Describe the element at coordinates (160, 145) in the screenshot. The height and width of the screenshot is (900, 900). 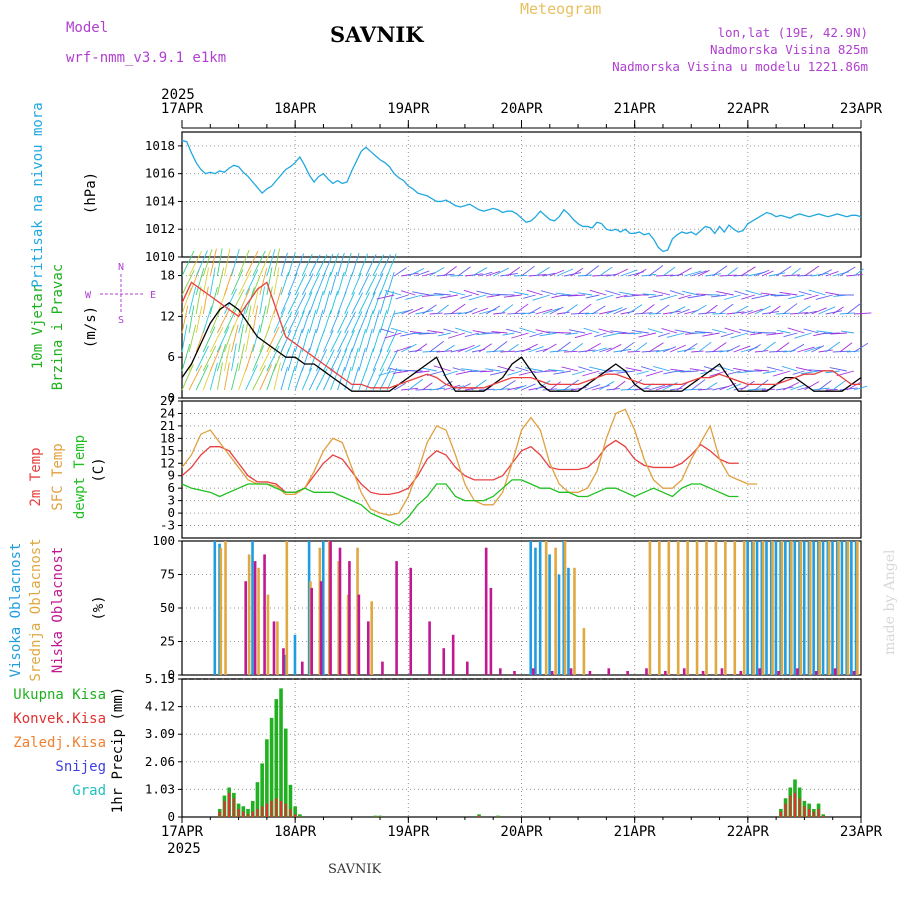
I see `y-tick-label-pressure: 1018` at that location.